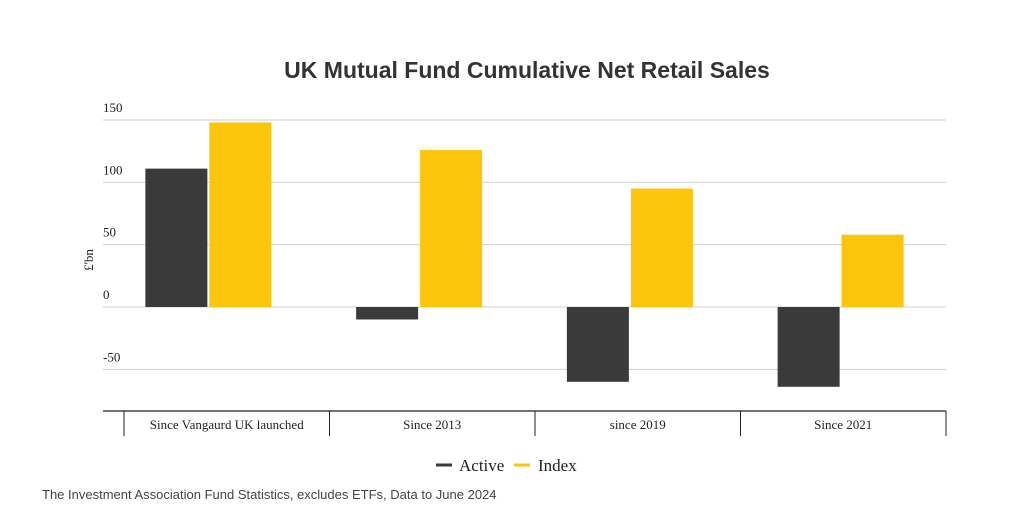 Image resolution: width=1012 pixels, height=518 pixels. What do you see at coordinates (113, 169) in the screenshot?
I see `y-tick-label: 100` at bounding box center [113, 169].